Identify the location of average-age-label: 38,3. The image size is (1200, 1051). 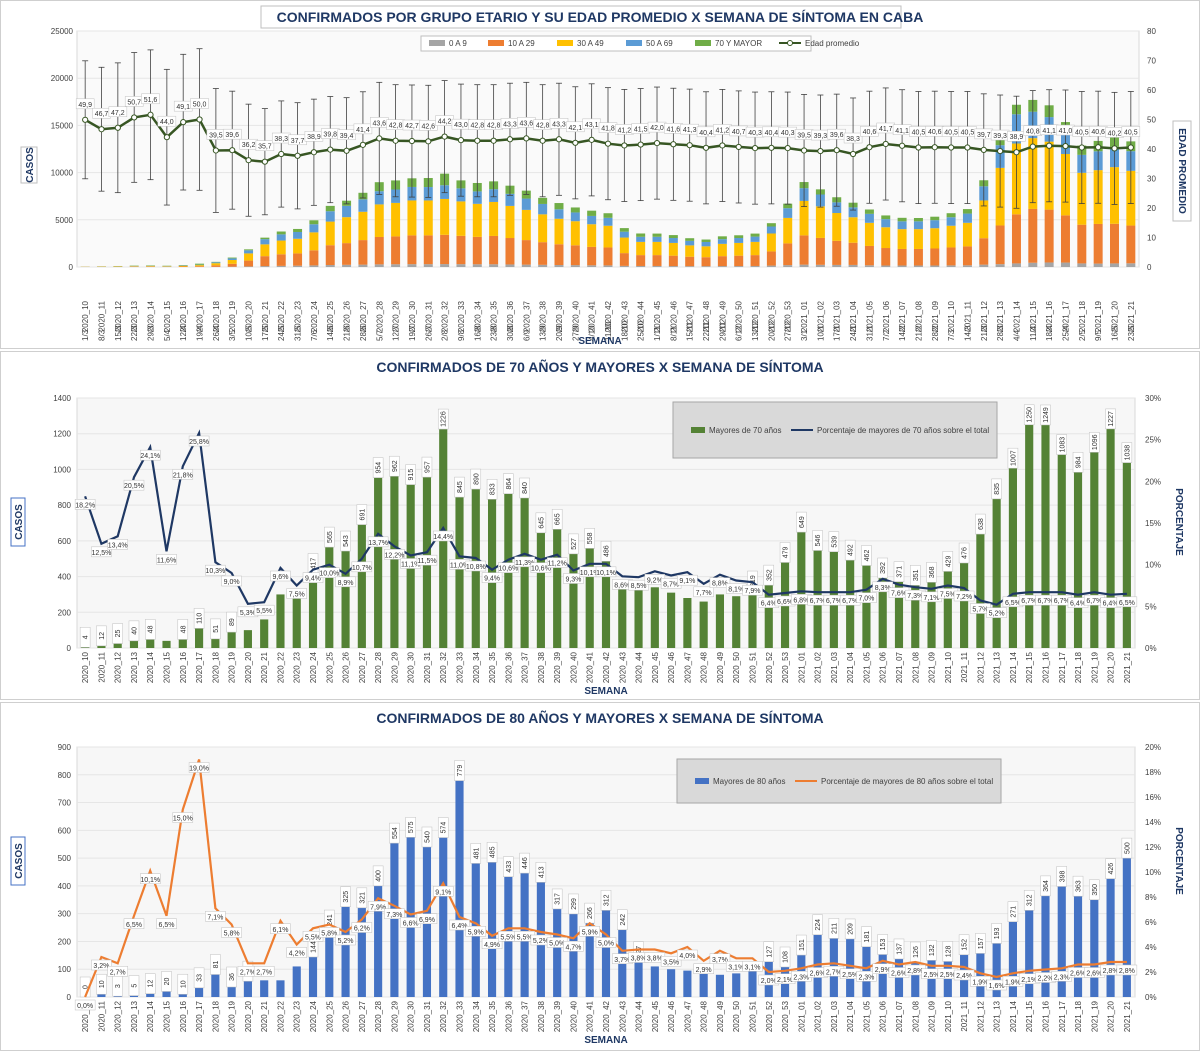
(853, 139).